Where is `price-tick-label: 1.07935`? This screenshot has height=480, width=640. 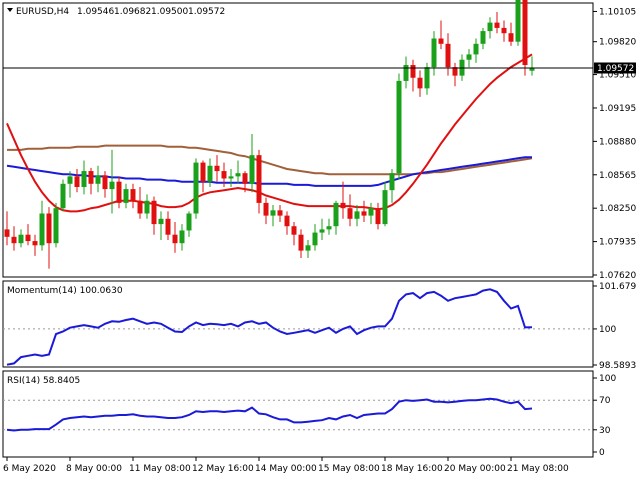
price-tick-label: 1.07935 is located at coordinates (617, 243).